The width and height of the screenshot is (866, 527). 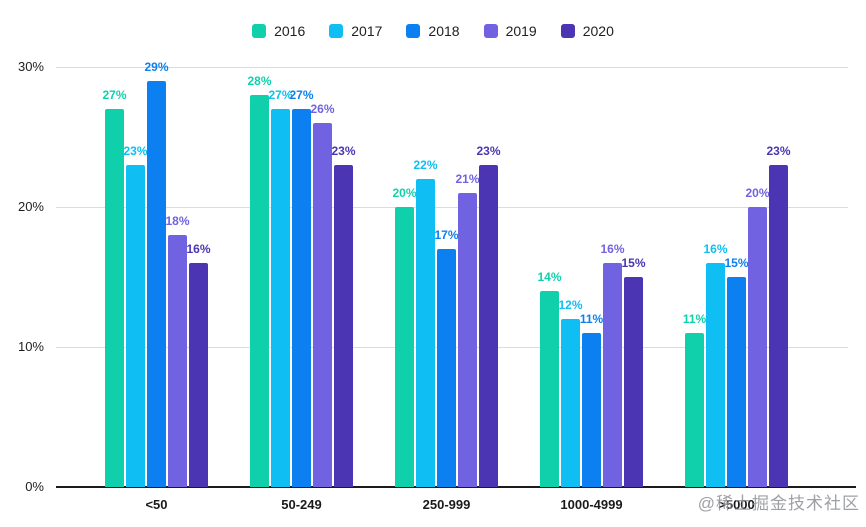 What do you see at coordinates (591, 504) in the screenshot?
I see `x-axis-label: 1000-4999` at bounding box center [591, 504].